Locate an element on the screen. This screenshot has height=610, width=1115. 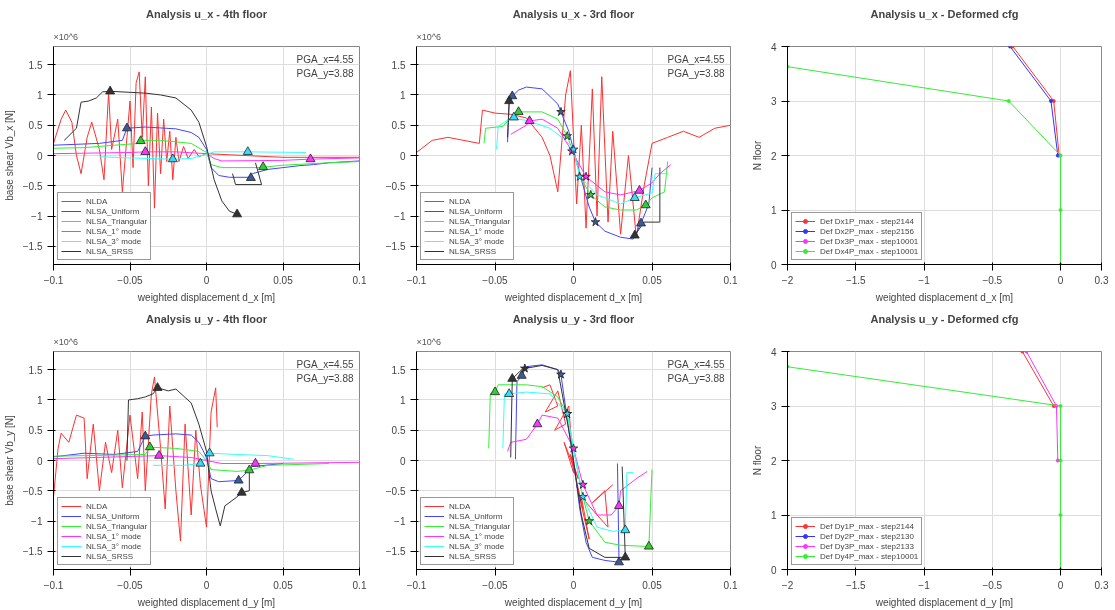
chart-title: Analysis u_y - Deformed cfg is located at coordinates (944, 318).